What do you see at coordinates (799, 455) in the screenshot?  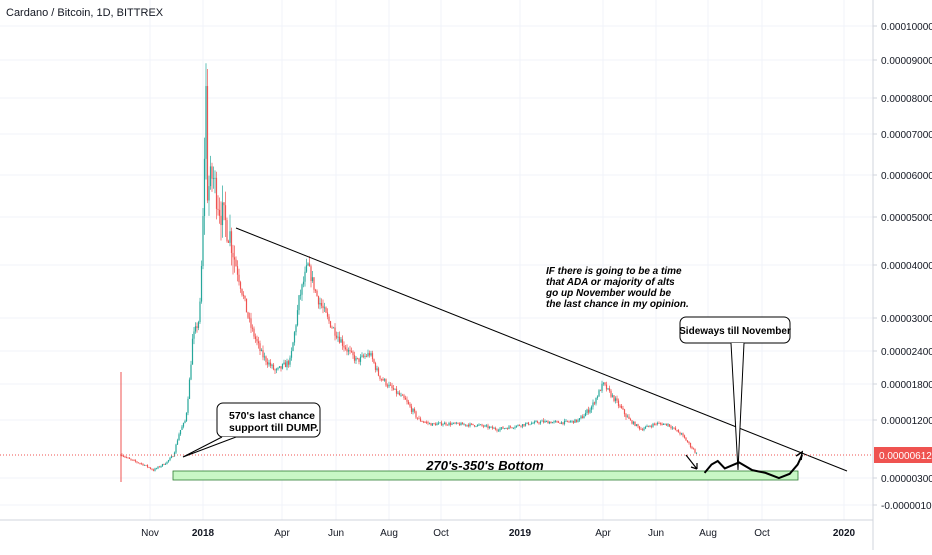 I see `projection-arrow-head` at bounding box center [799, 455].